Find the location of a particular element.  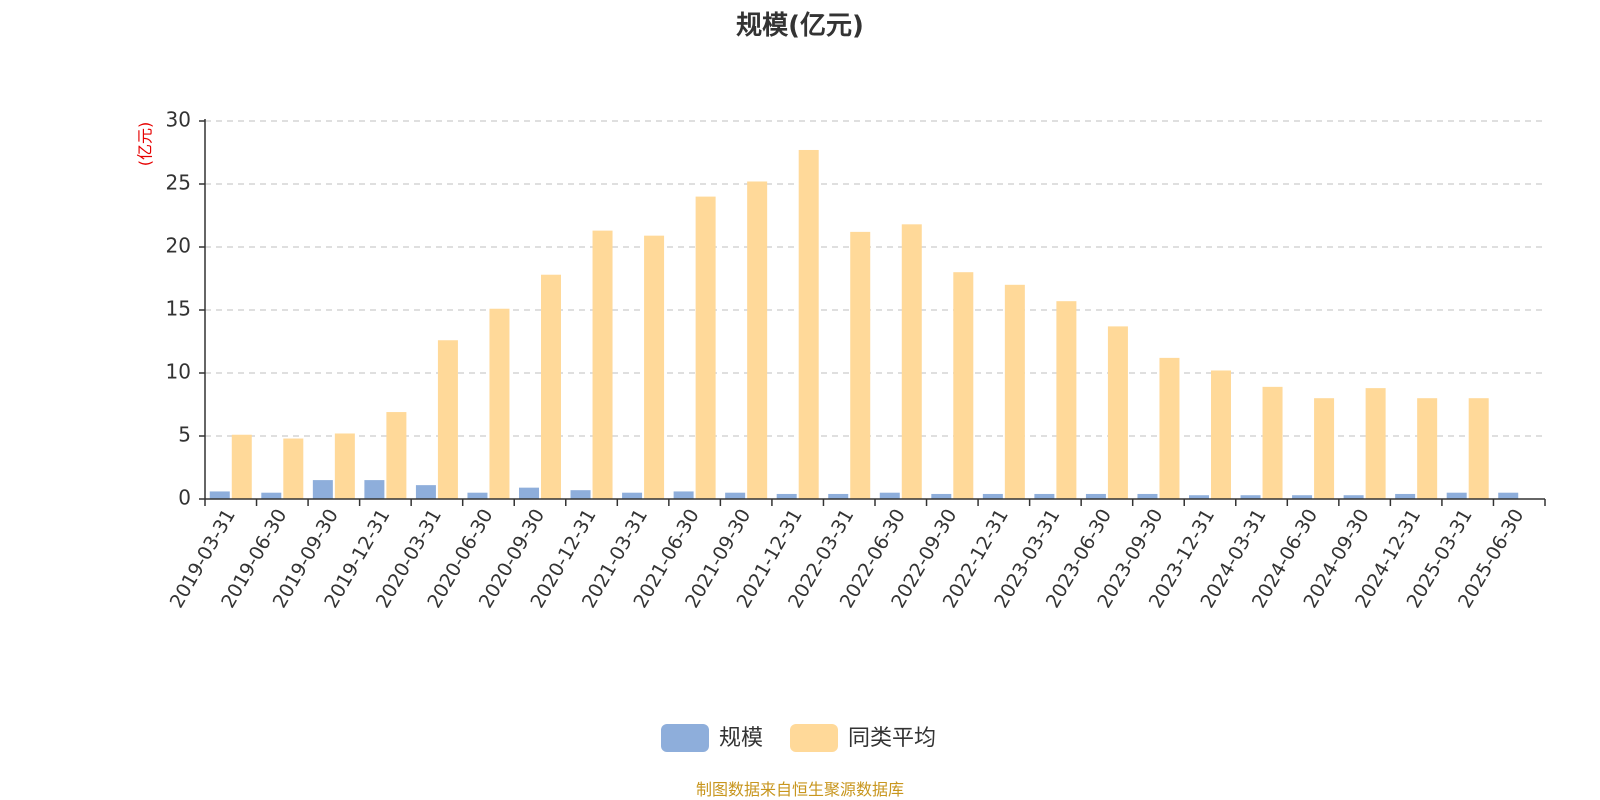

legend-label: 规模 is located at coordinates (741, 738).